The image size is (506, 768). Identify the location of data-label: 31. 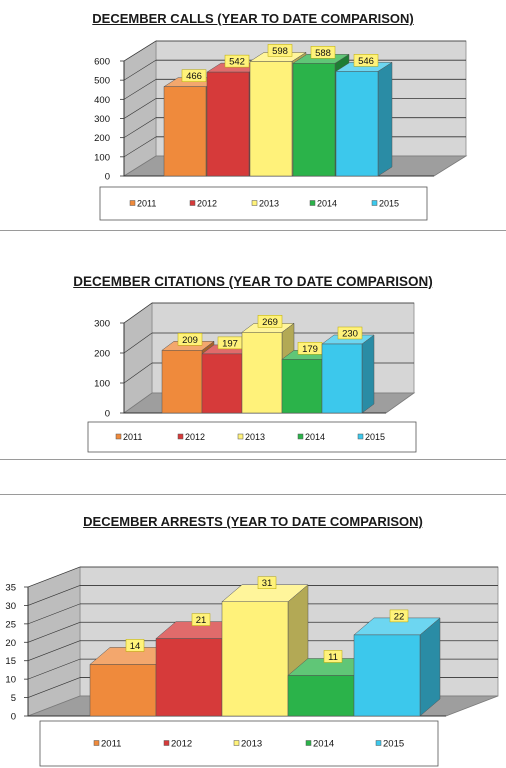
(267, 583).